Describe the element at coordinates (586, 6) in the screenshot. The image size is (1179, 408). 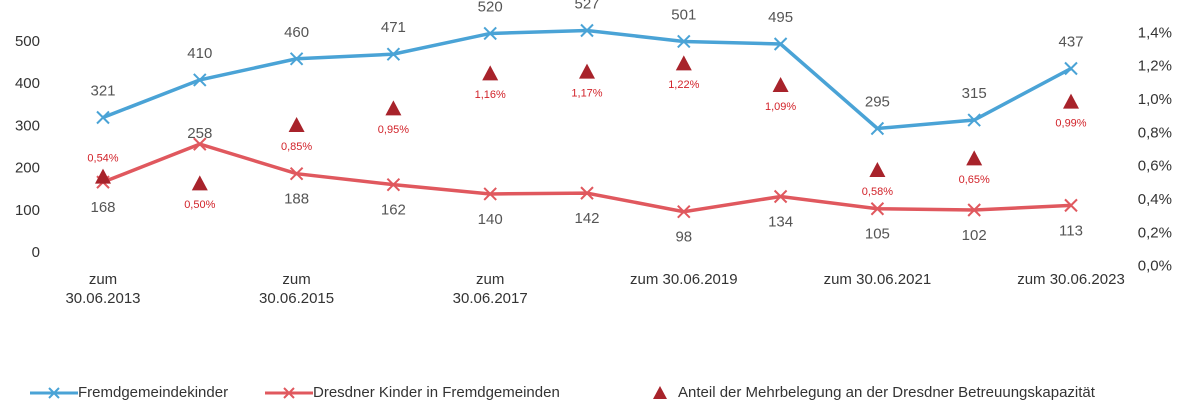
I see `data-label: 527` at that location.